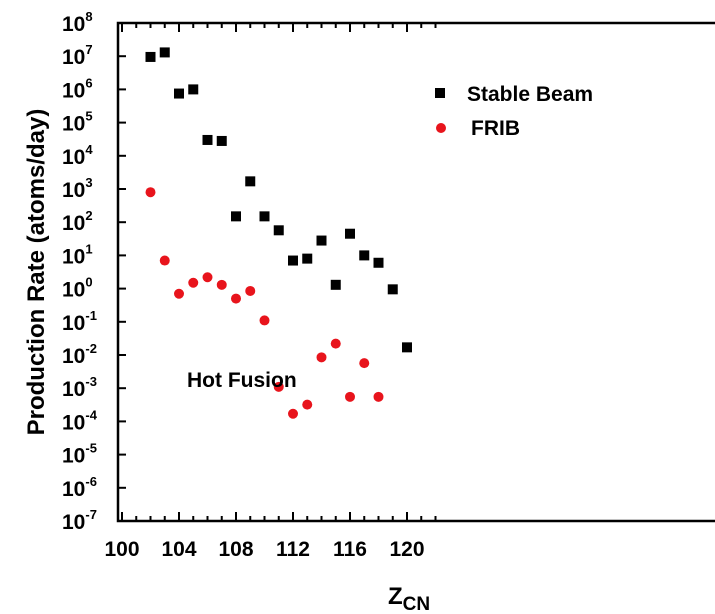  I want to click on y-tick-label: 10⁻⁶, so click(79, 487).